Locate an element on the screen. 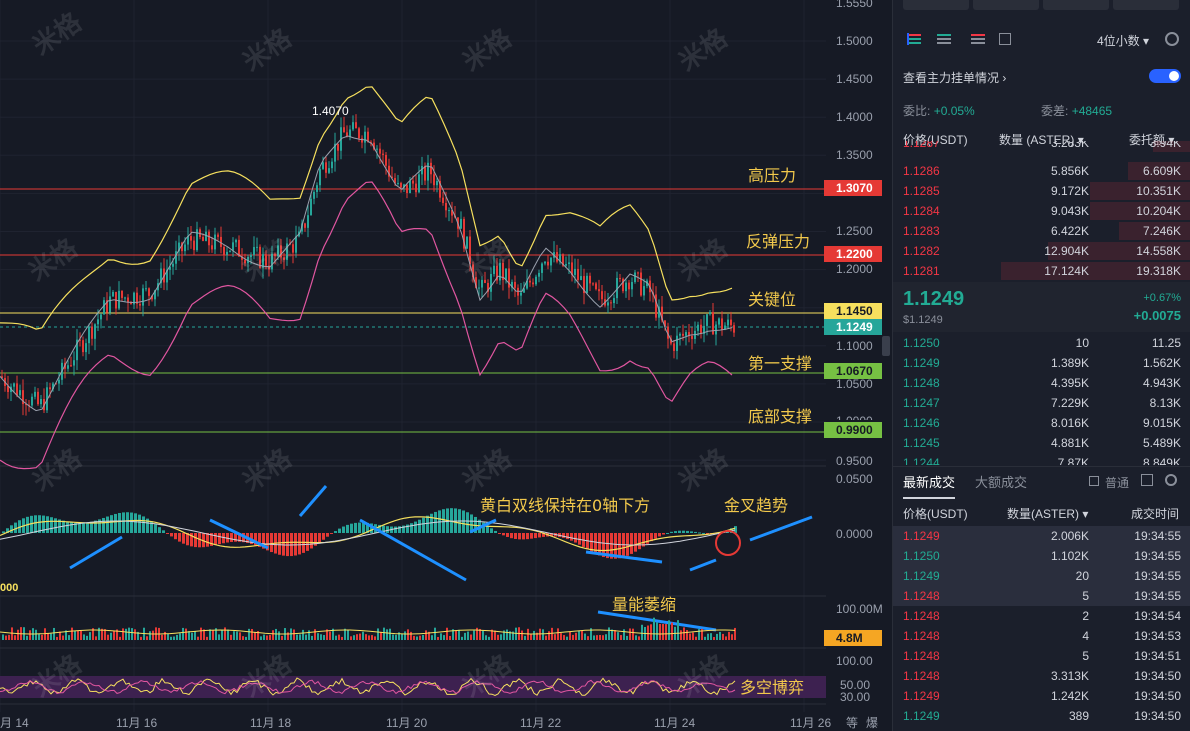 This screenshot has width=1190, height=731. view-asks-icon is located at coordinates (978, 39).